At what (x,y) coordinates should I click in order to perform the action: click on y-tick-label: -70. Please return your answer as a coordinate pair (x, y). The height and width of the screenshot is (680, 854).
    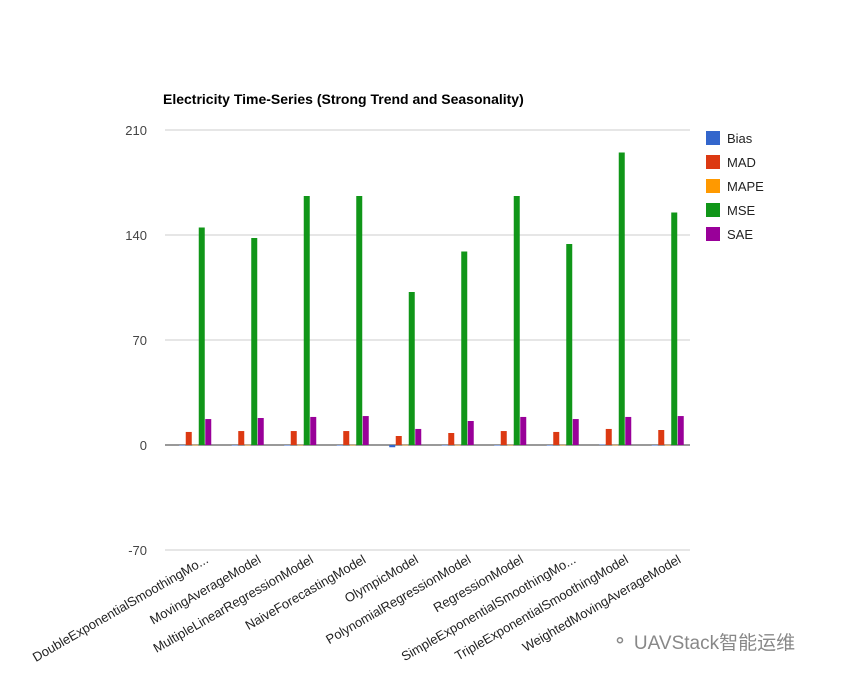
    Looking at the image, I should click on (137, 550).